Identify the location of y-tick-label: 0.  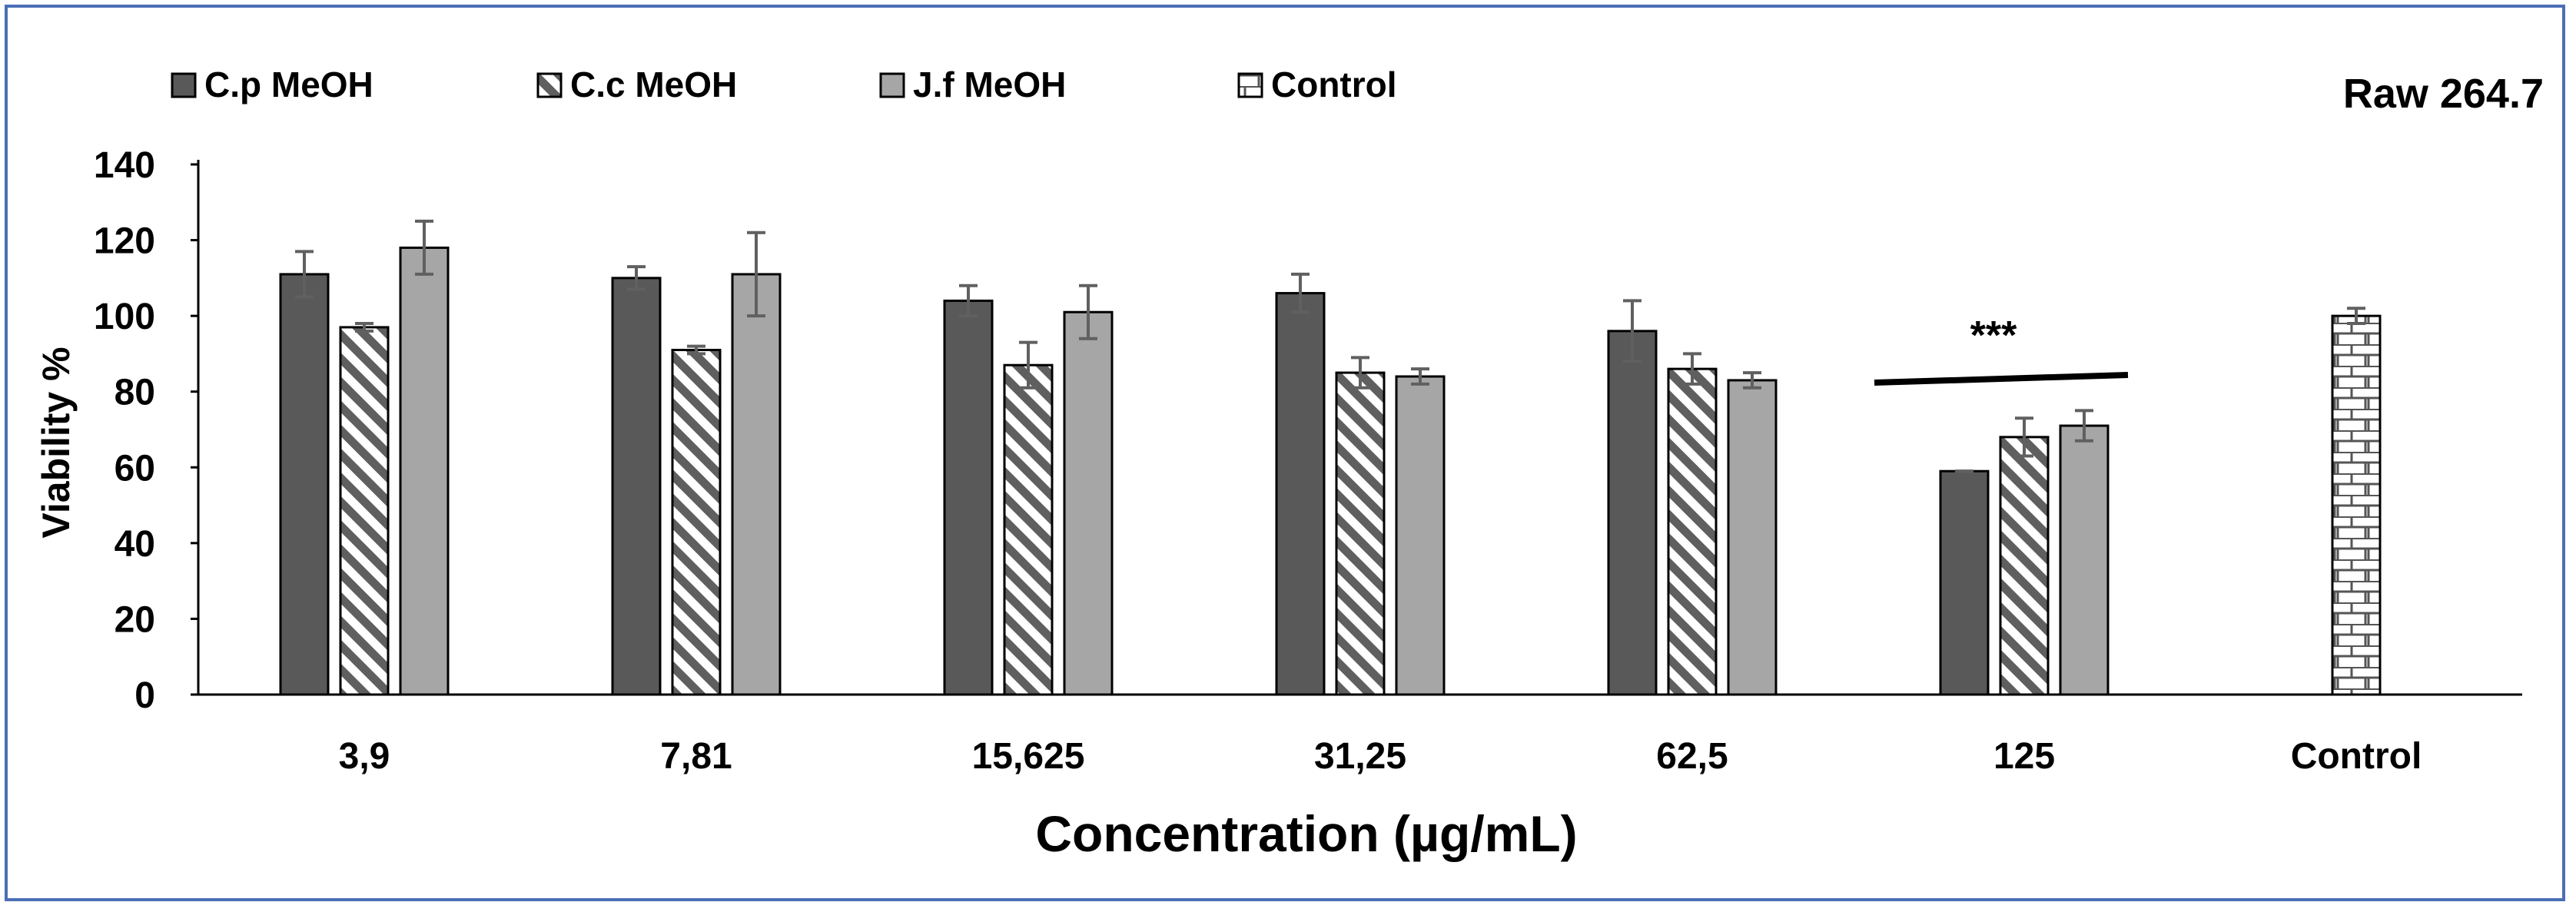
(144, 695).